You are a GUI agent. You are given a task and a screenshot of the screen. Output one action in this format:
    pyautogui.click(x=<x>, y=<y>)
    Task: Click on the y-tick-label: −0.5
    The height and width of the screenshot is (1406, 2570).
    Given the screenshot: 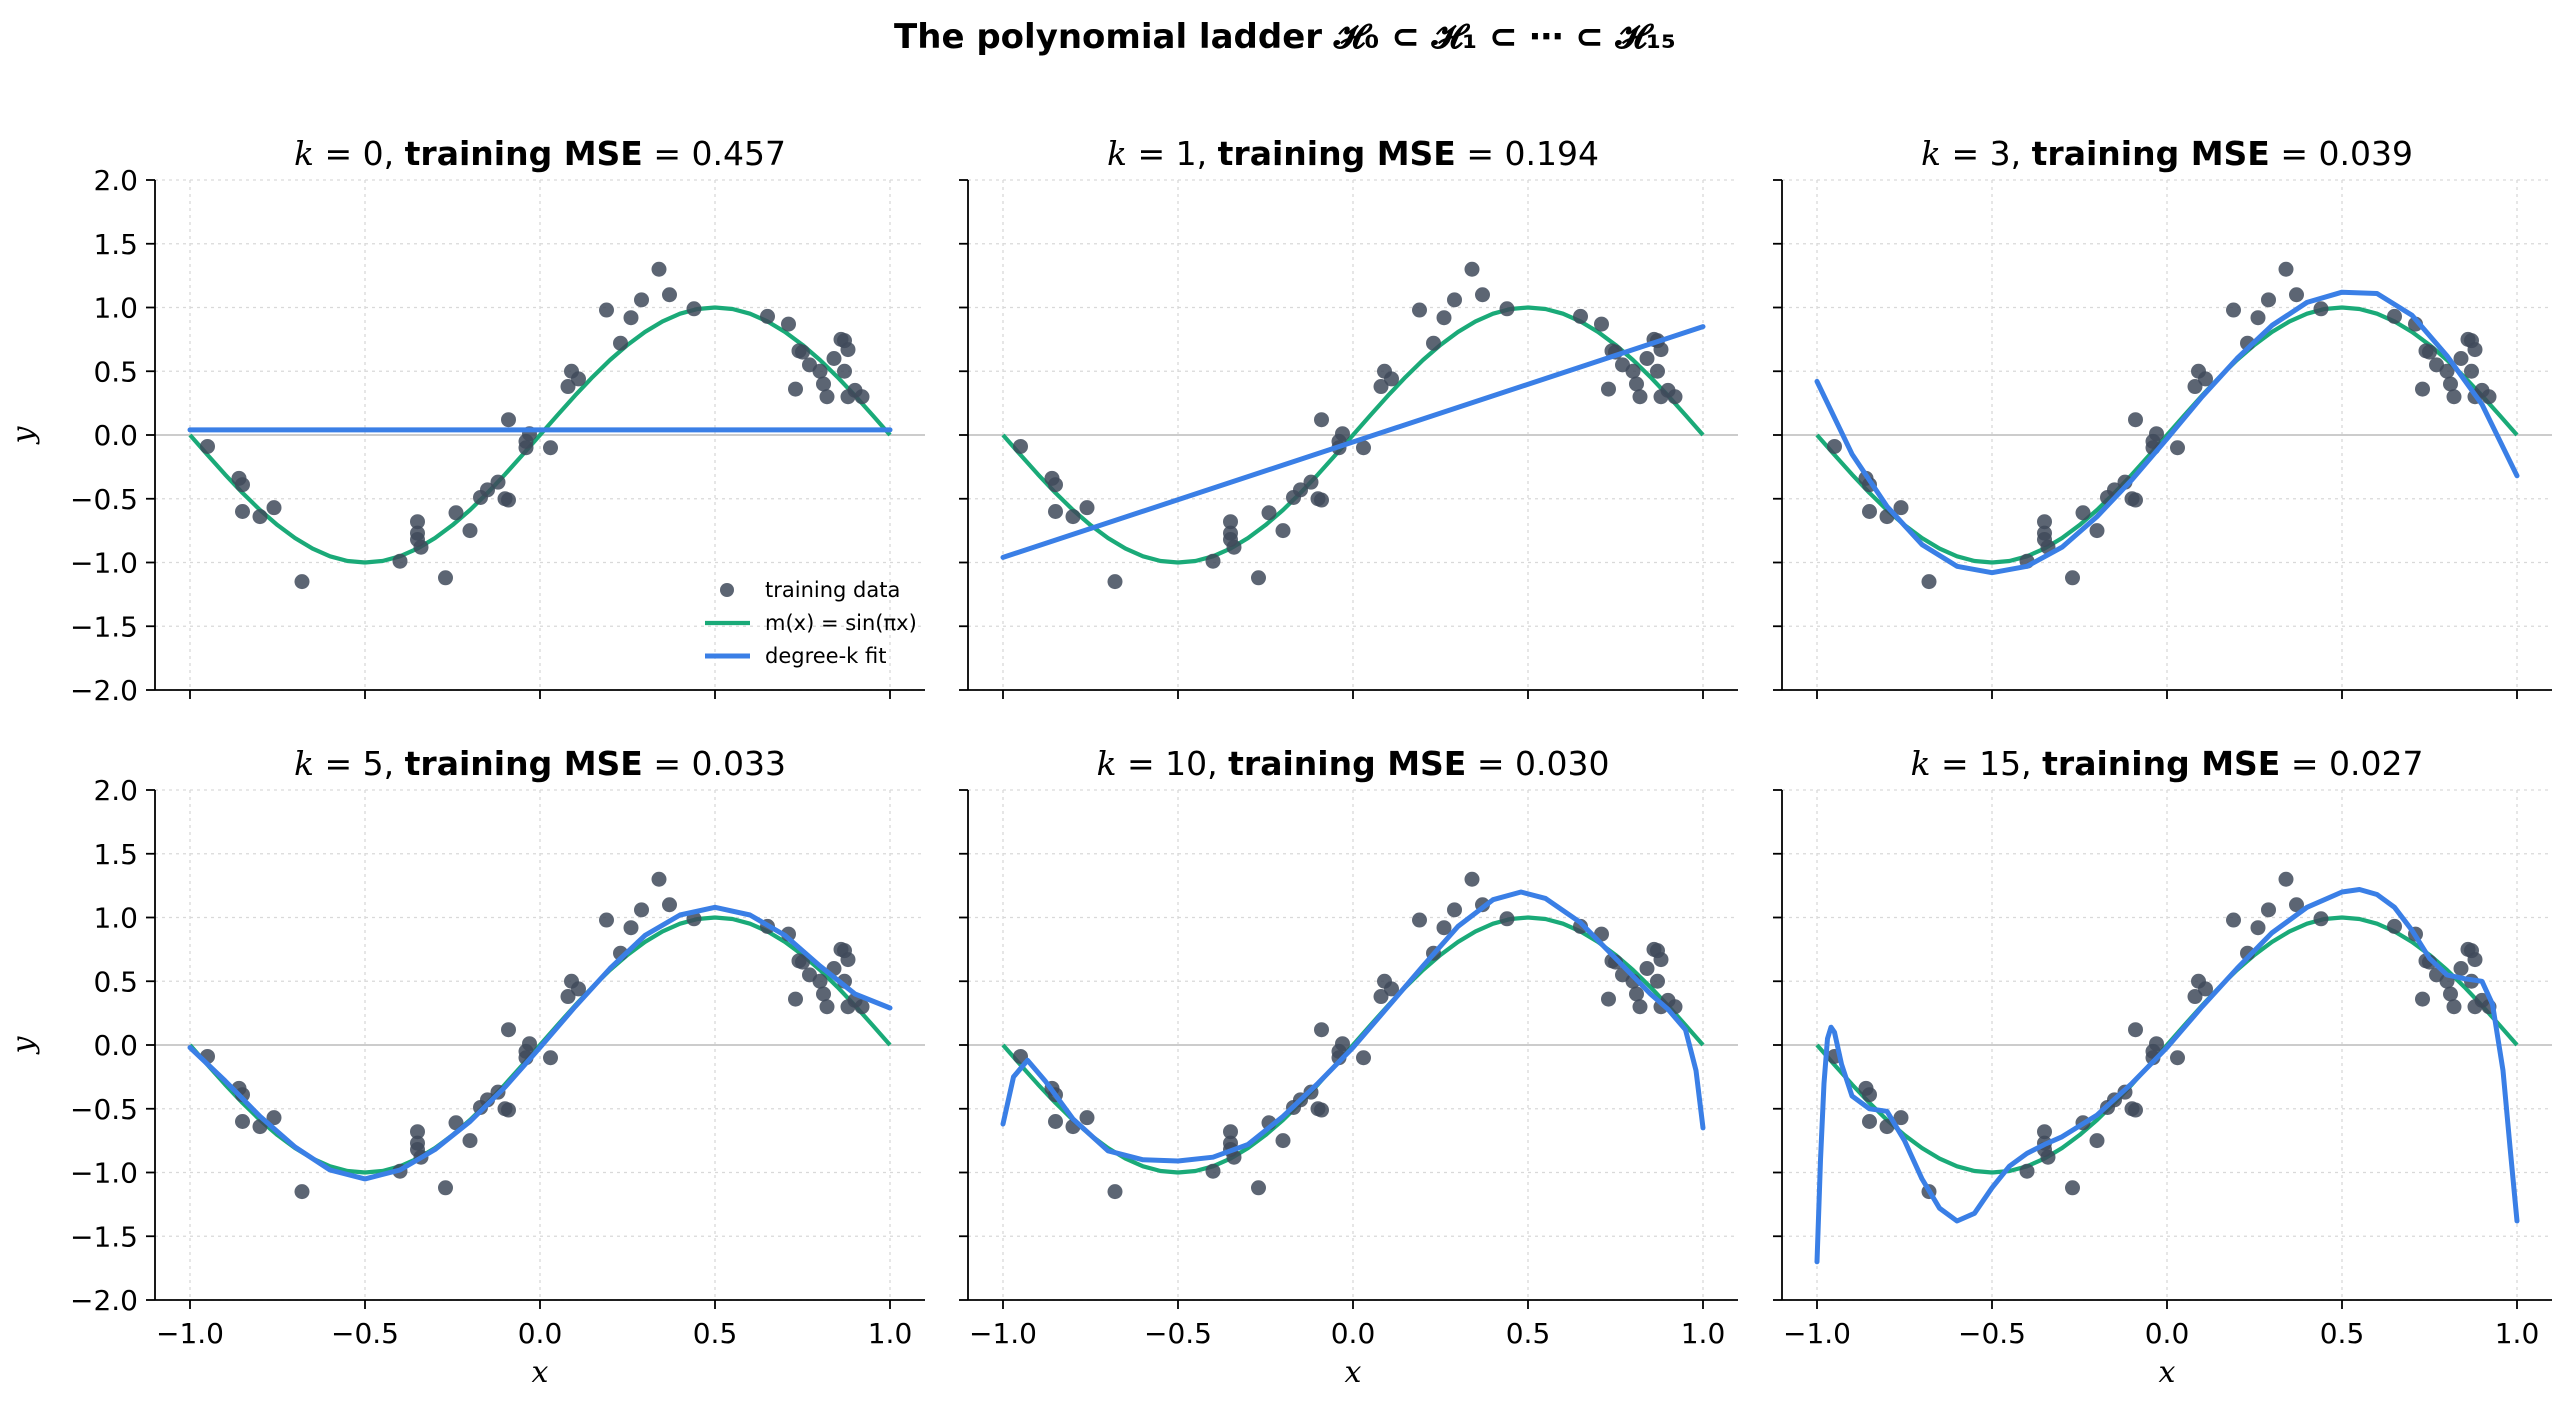 What is the action you would take?
    pyautogui.click(x=104, y=499)
    